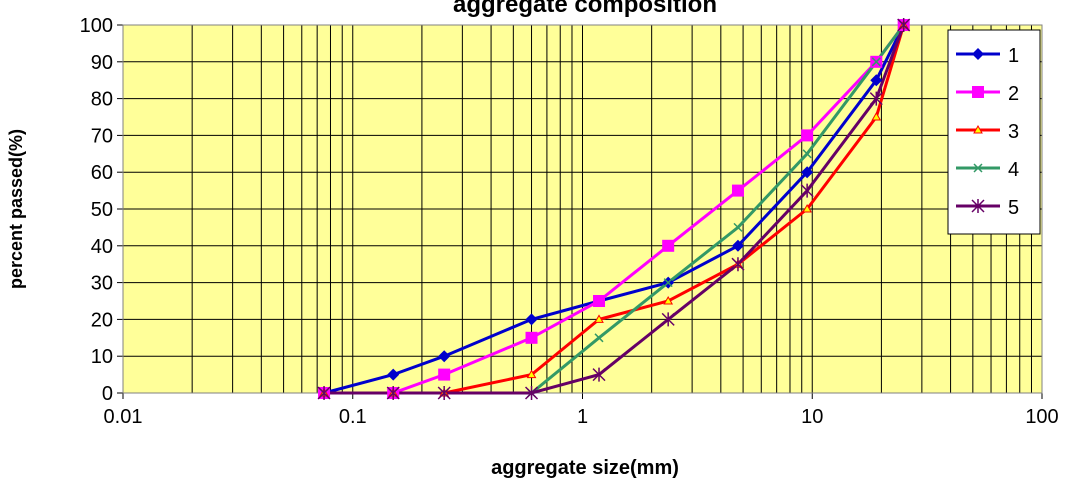 This screenshot has height=479, width=1068. What do you see at coordinates (96, 26) in the screenshot?
I see `y-tick-label: 100` at bounding box center [96, 26].